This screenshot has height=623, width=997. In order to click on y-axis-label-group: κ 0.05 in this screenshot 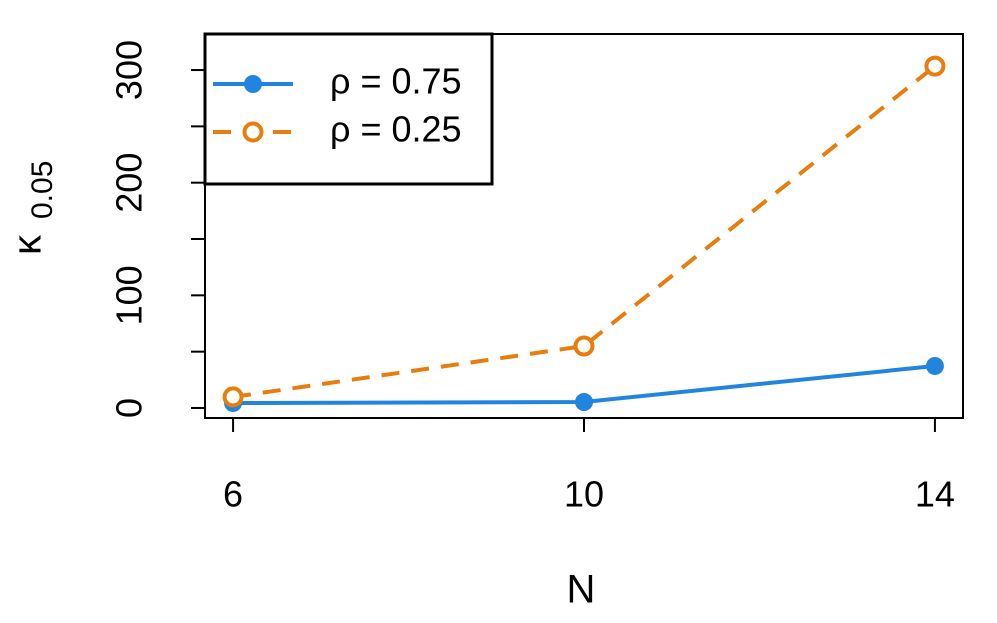, I will do `click(32, 208)`.